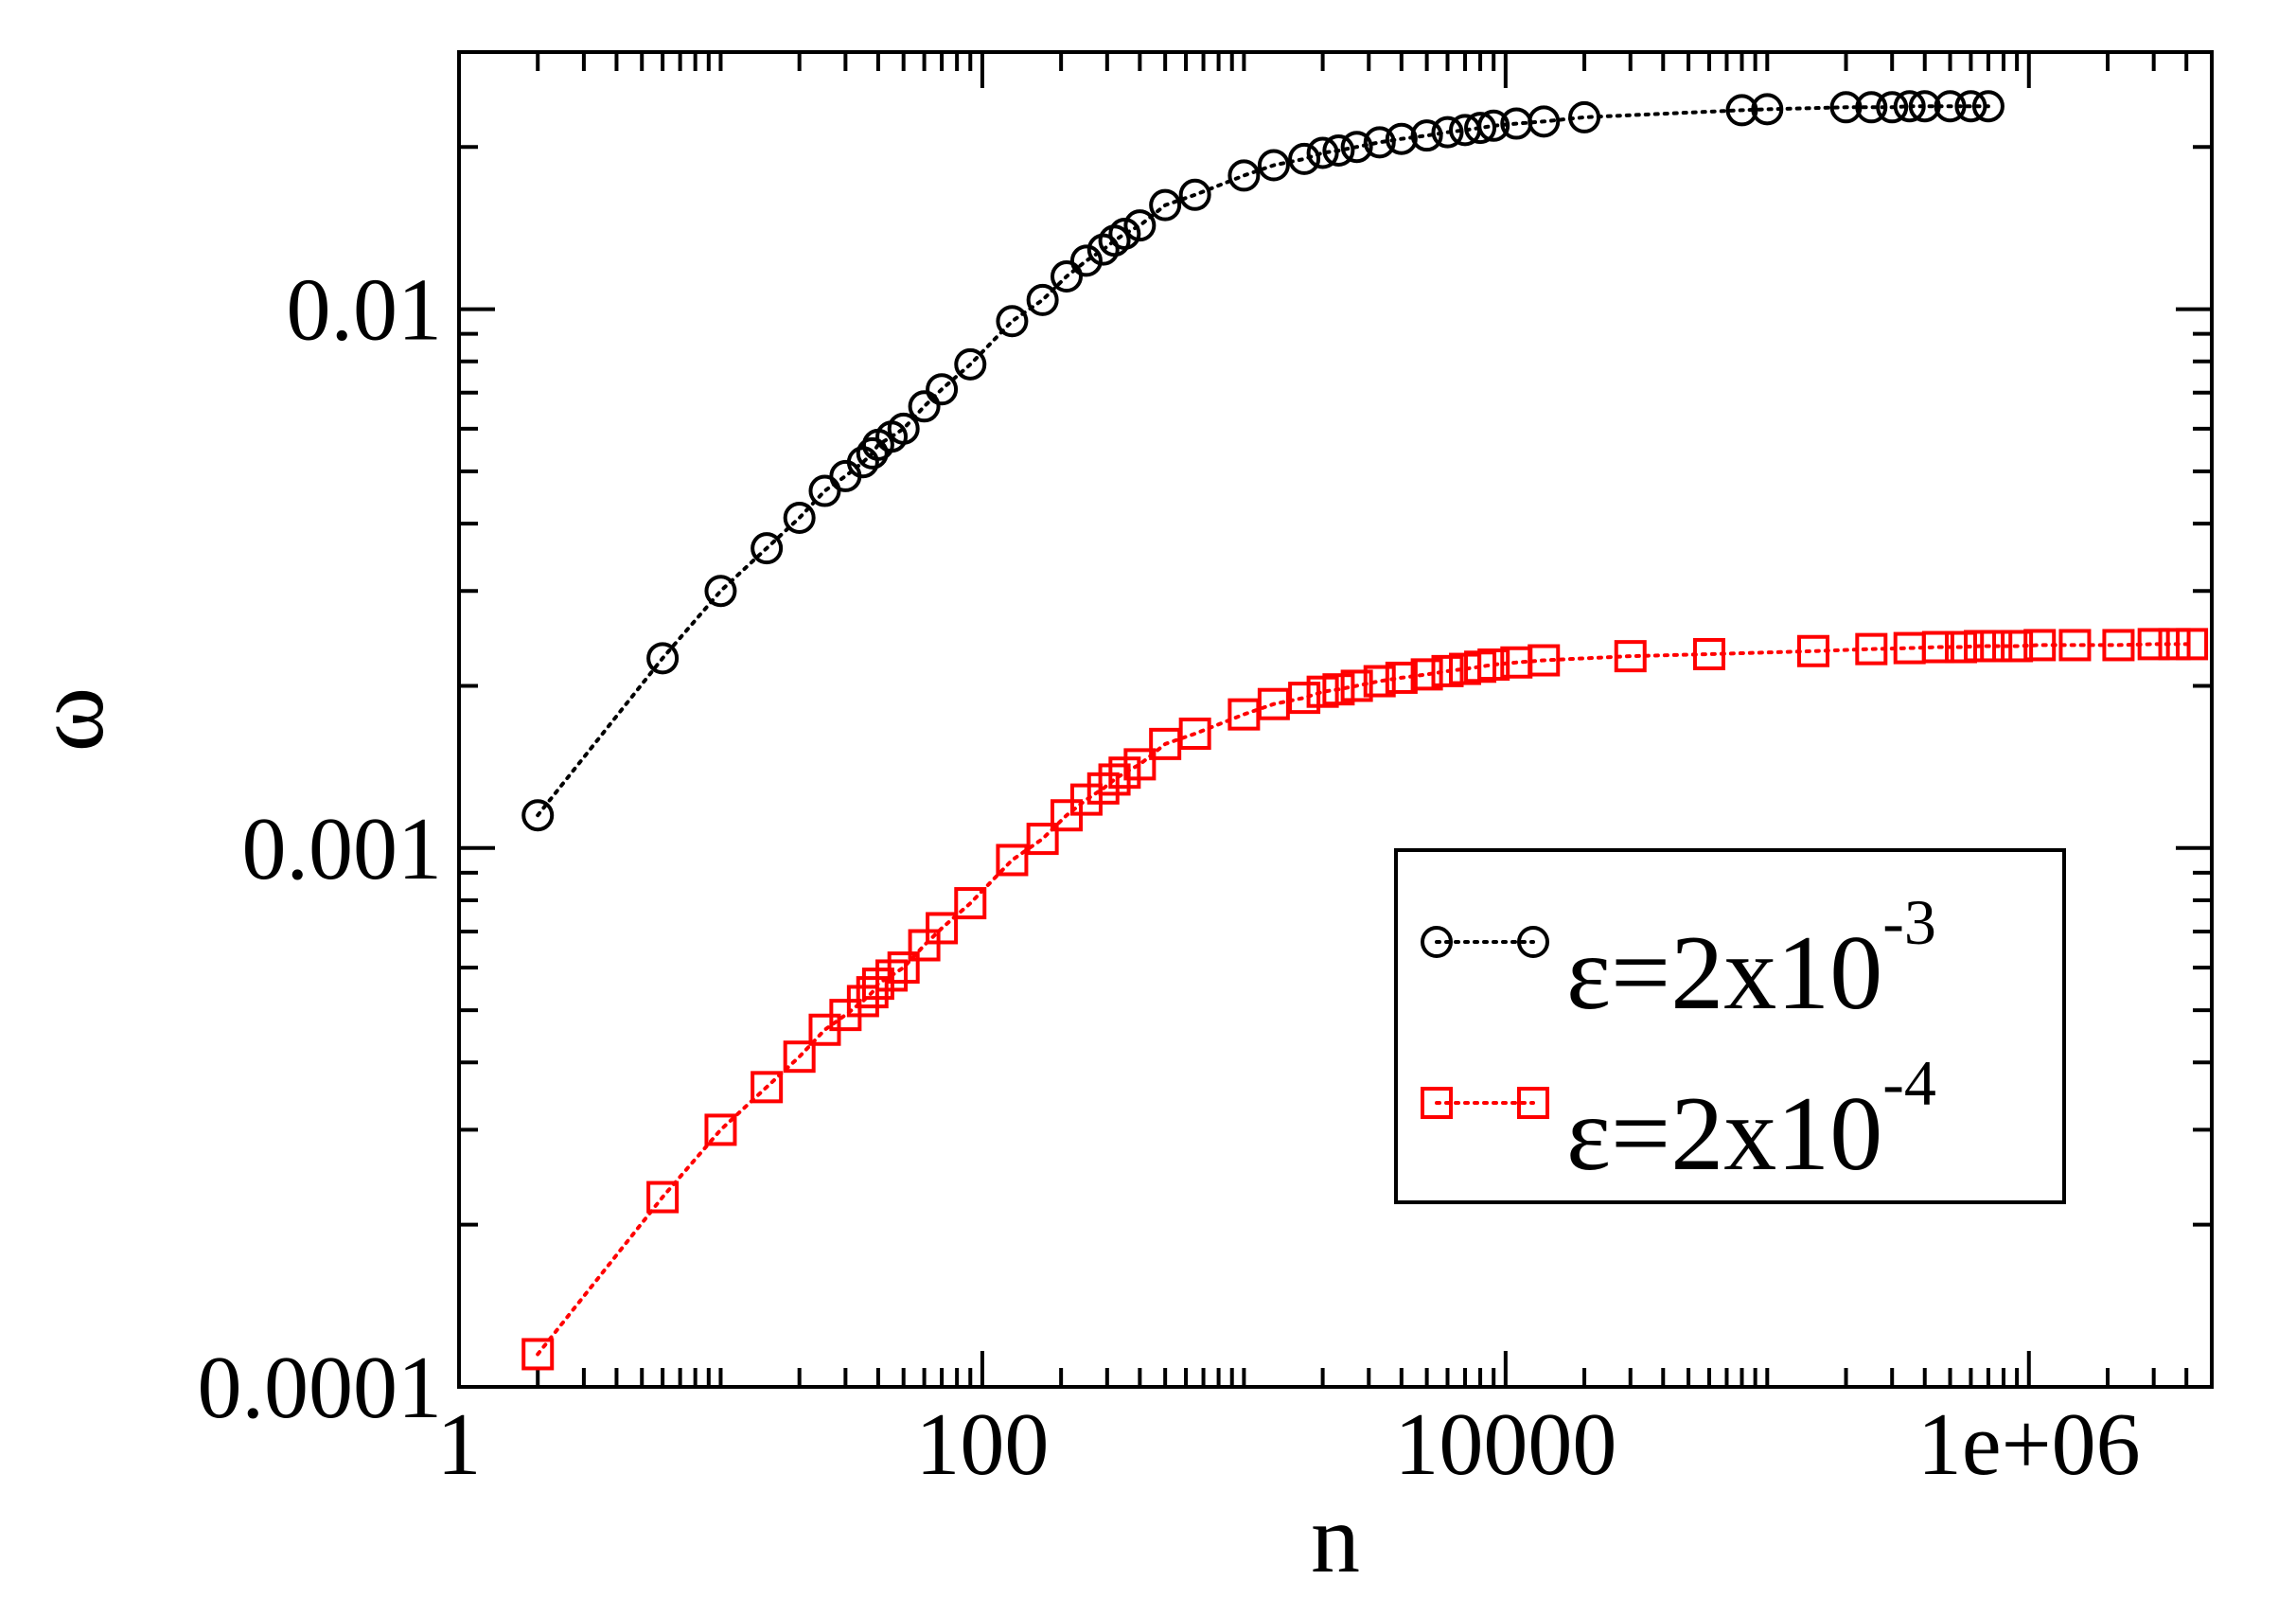 The width and height of the screenshot is (2296, 1598). What do you see at coordinates (459, 1444) in the screenshot?
I see `x-tick-label: 1` at bounding box center [459, 1444].